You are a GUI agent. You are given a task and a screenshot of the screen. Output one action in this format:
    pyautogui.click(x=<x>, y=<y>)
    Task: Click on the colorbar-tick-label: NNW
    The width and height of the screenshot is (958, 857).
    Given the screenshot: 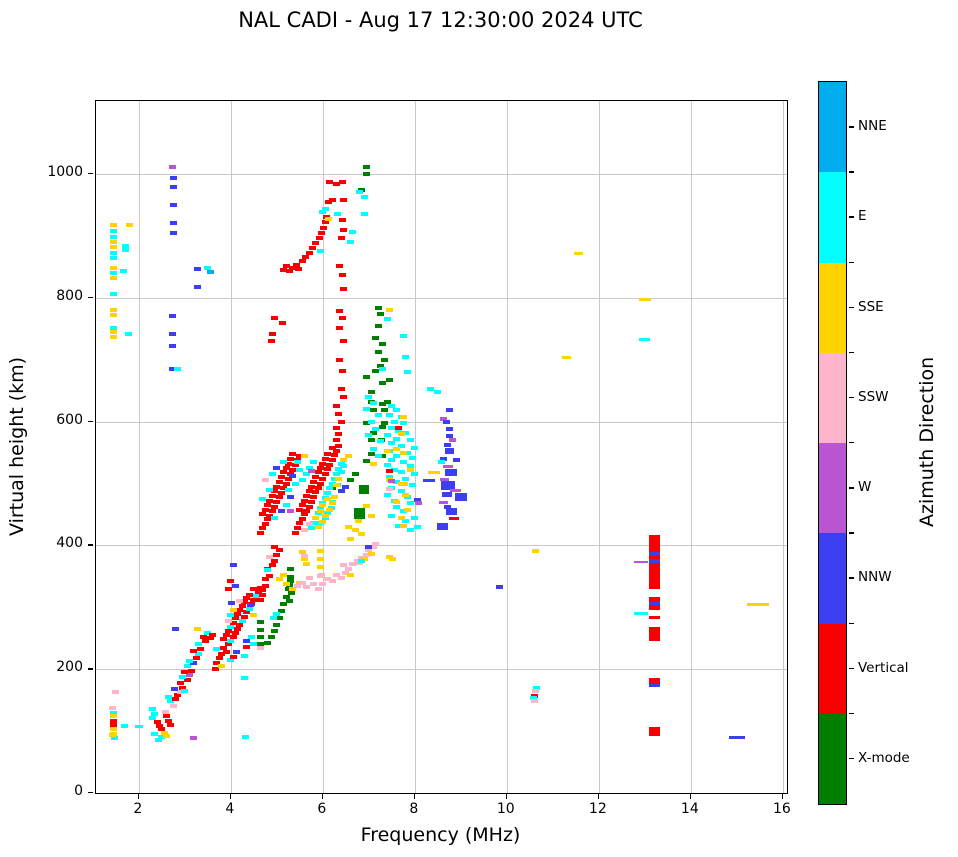 What is the action you would take?
    pyautogui.click(x=875, y=577)
    